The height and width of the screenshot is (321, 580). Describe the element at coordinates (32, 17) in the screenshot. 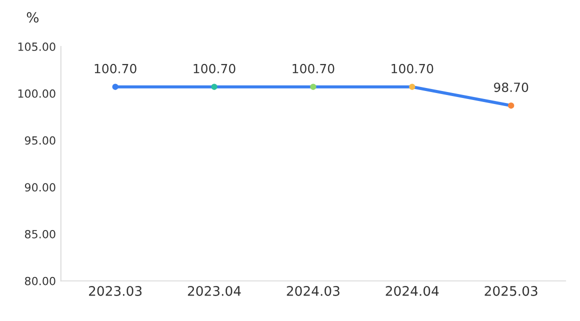

I see `y-axis-title: %` at that location.